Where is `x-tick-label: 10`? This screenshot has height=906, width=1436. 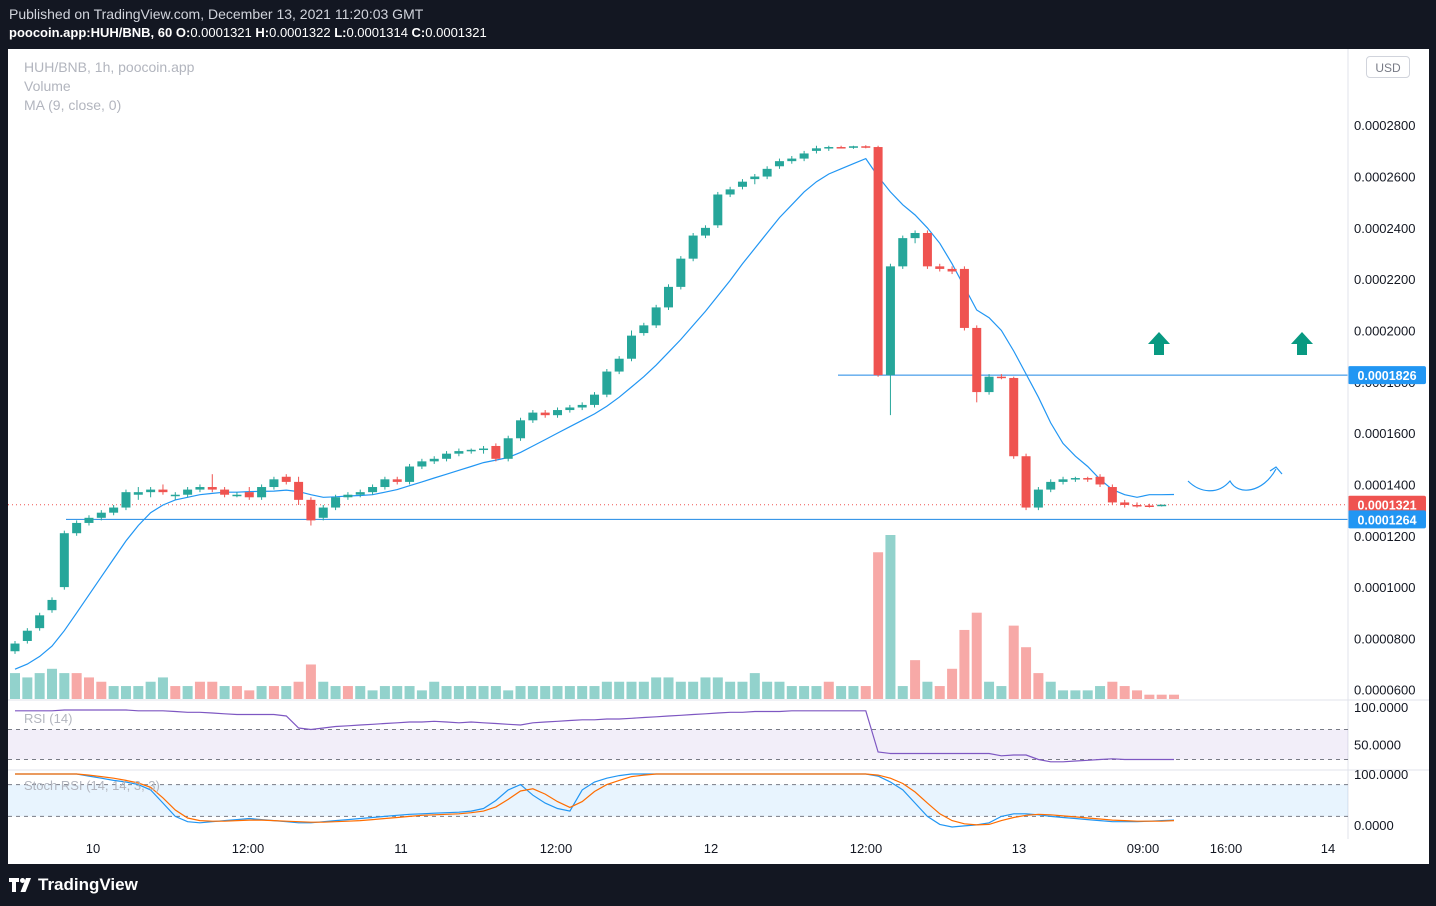
x-tick-label: 10 is located at coordinates (93, 848).